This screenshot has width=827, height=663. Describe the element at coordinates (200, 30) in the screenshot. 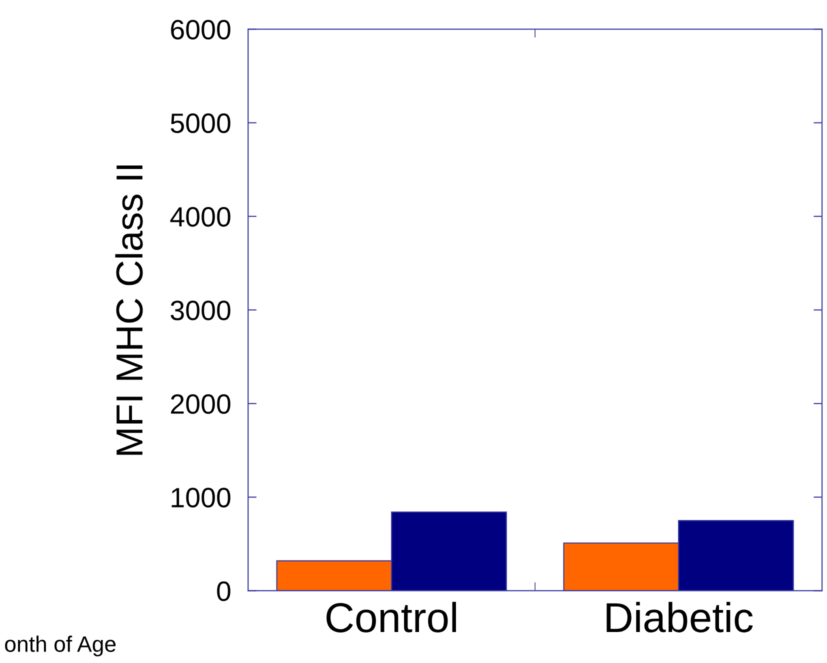

I see `y-tick-label: 6000` at that location.